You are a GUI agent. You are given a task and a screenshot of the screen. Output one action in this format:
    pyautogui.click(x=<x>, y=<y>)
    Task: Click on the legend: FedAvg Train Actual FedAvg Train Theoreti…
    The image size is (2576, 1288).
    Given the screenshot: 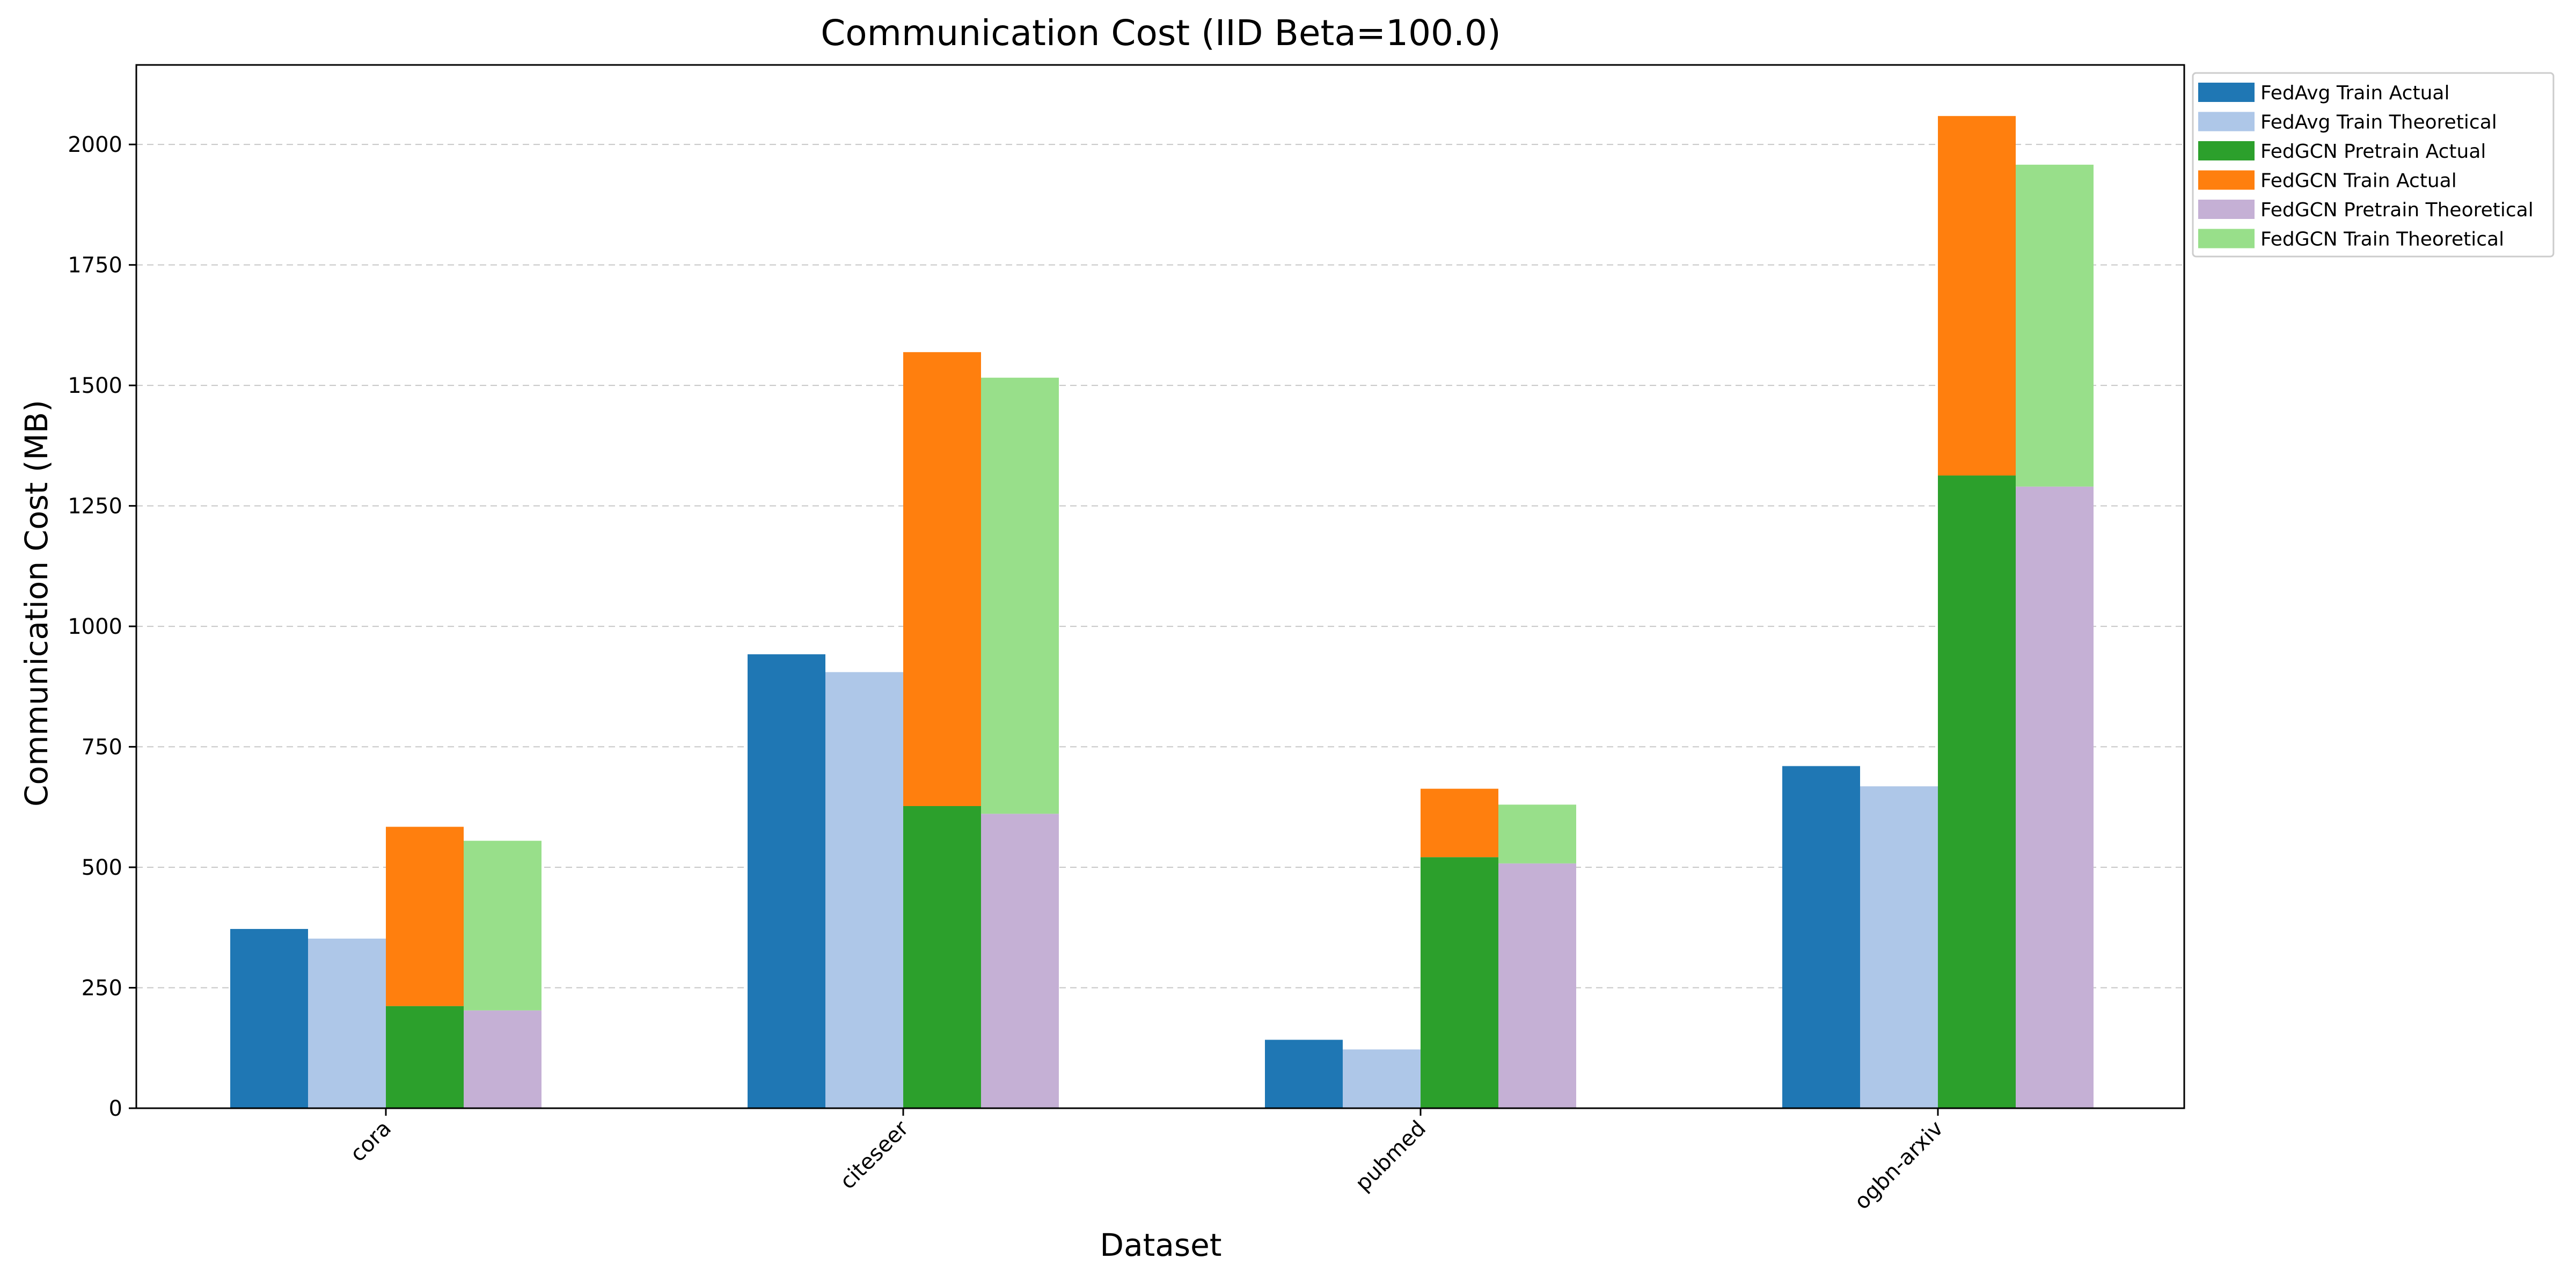 What is the action you would take?
    pyautogui.click(x=2373, y=165)
    